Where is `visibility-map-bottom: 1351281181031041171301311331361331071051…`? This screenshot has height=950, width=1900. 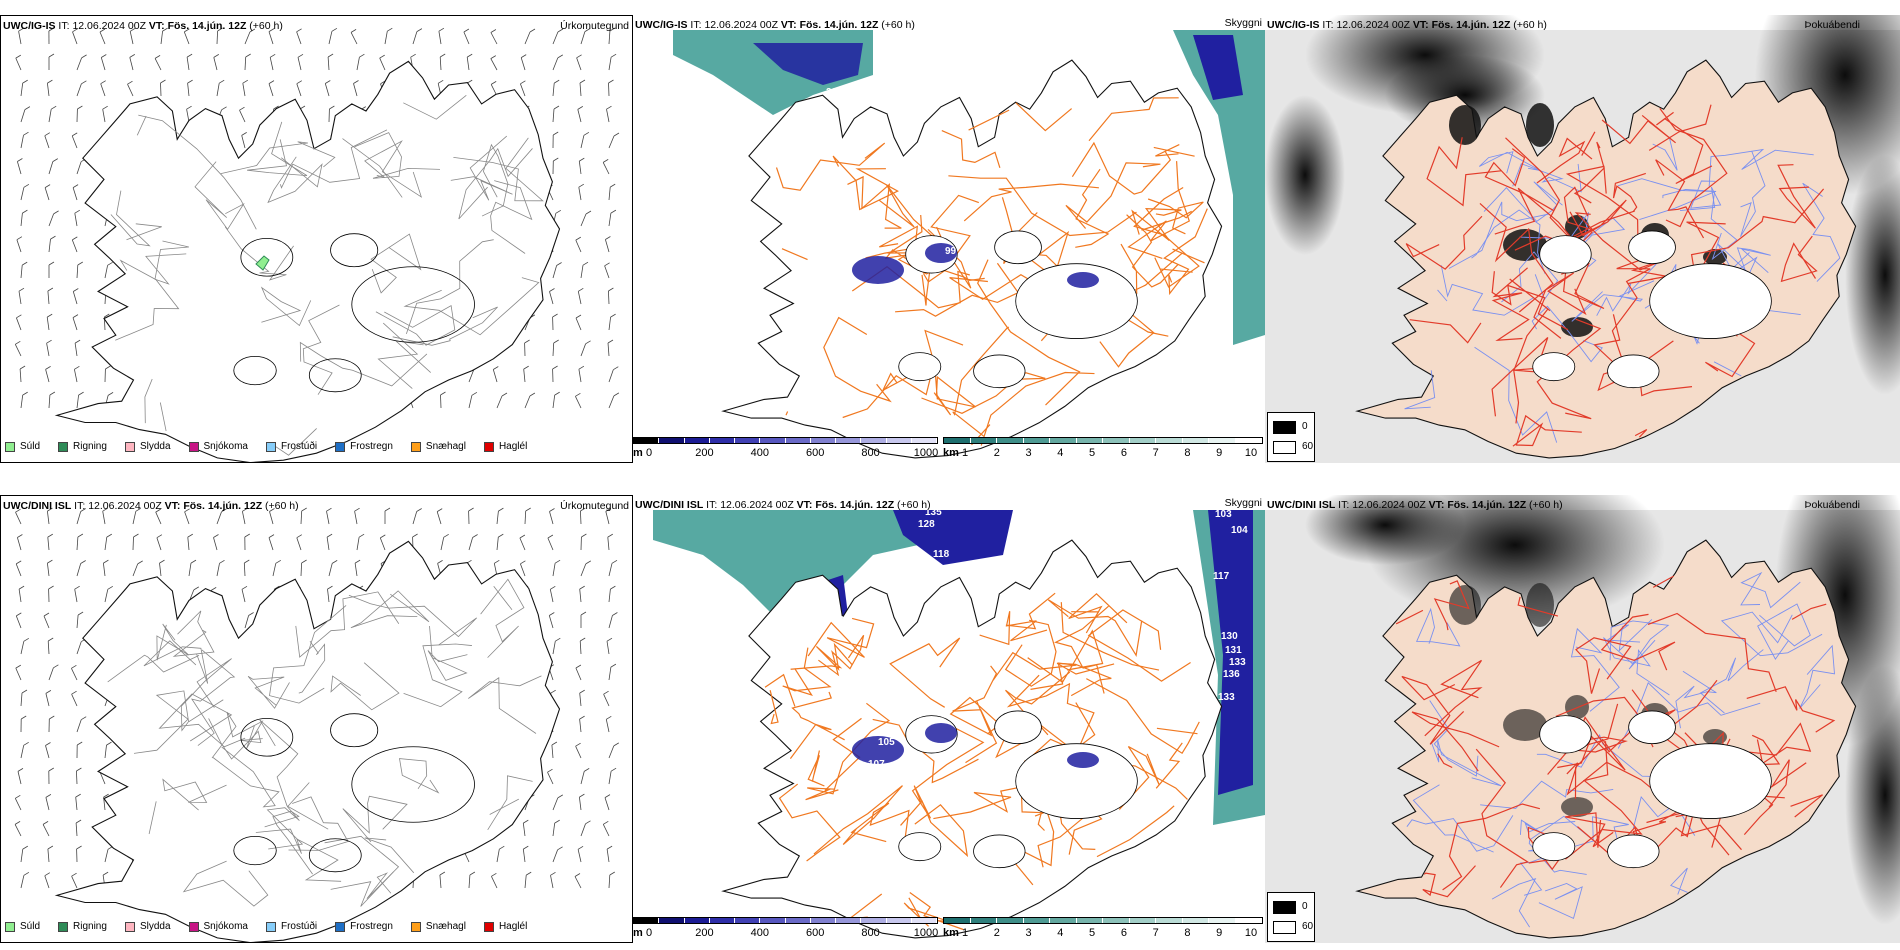
visibility-map-bottom: 1351281181031041171301311331361331071051… is located at coordinates (959, 723).